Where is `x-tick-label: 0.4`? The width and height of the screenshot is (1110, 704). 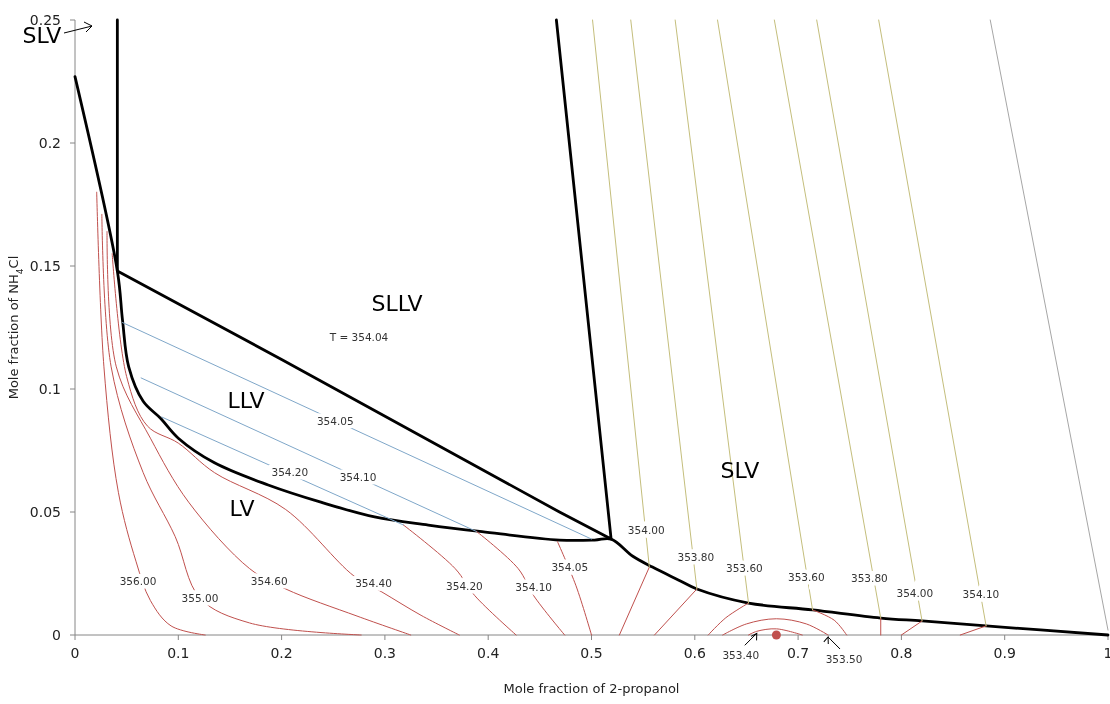
x-tick-label: 0.4 is located at coordinates (488, 653).